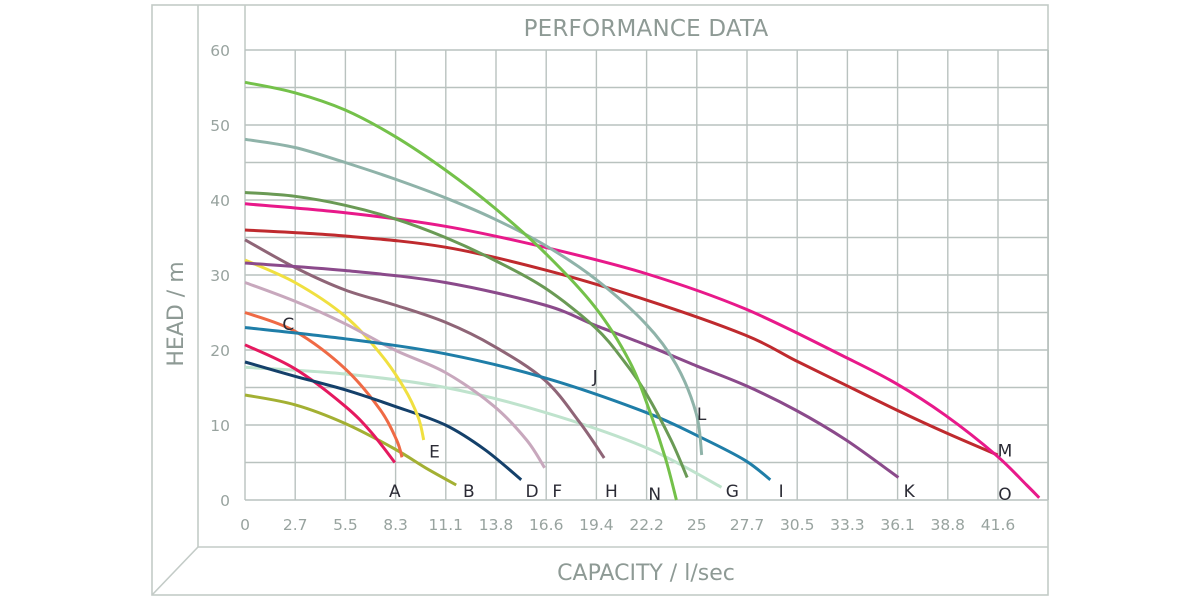 Image resolution: width=1200 pixels, height=600 pixels. What do you see at coordinates (654, 495) in the screenshot?
I see `curve-label-n: N` at bounding box center [654, 495].